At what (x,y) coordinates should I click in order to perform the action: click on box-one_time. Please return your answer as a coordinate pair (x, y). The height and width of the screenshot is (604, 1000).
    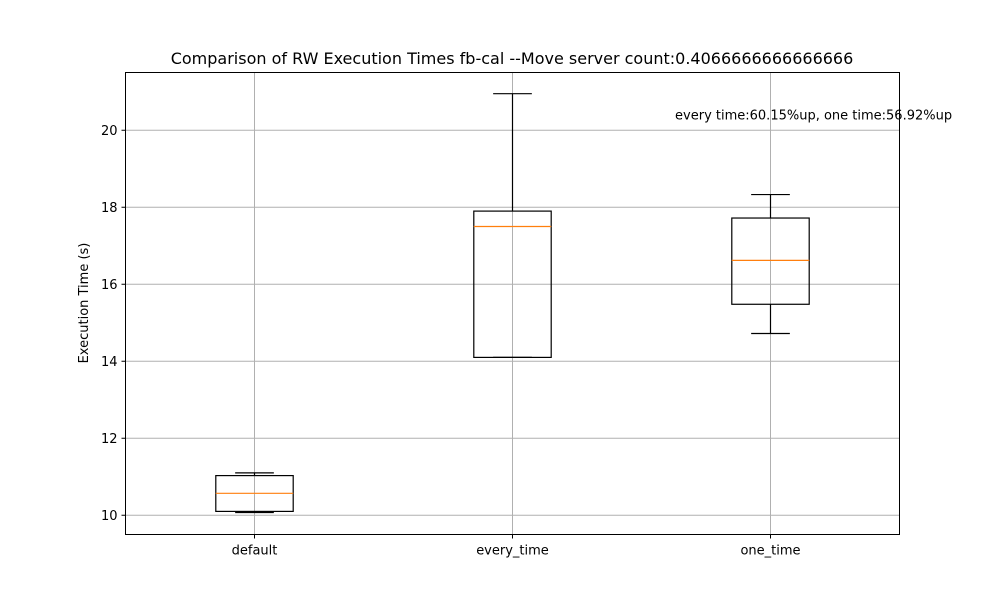
    Looking at the image, I should click on (770, 264).